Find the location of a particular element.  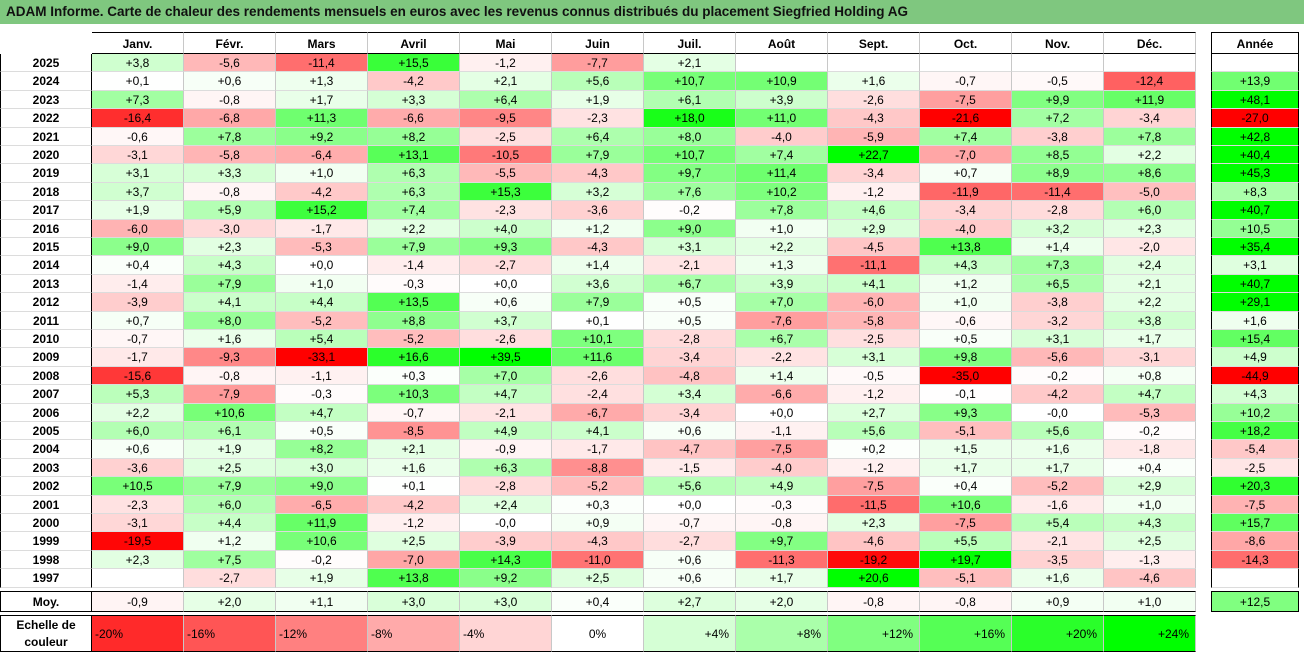

heatmap-cell: -2,8 is located at coordinates (1058, 210).